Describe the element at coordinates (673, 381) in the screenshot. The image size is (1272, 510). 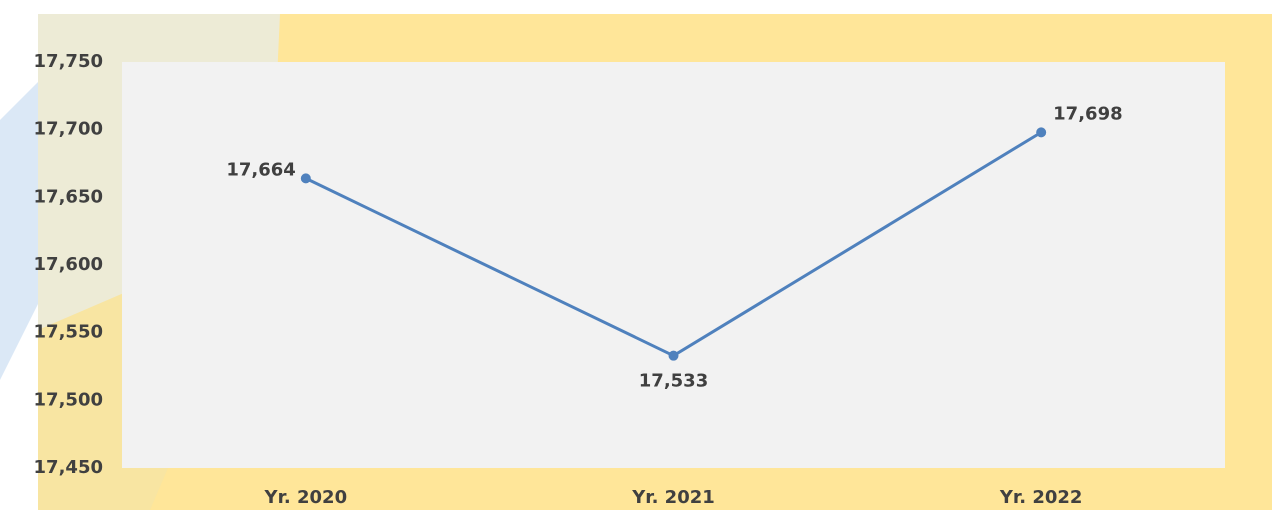
I see `data-label: 17,533` at that location.